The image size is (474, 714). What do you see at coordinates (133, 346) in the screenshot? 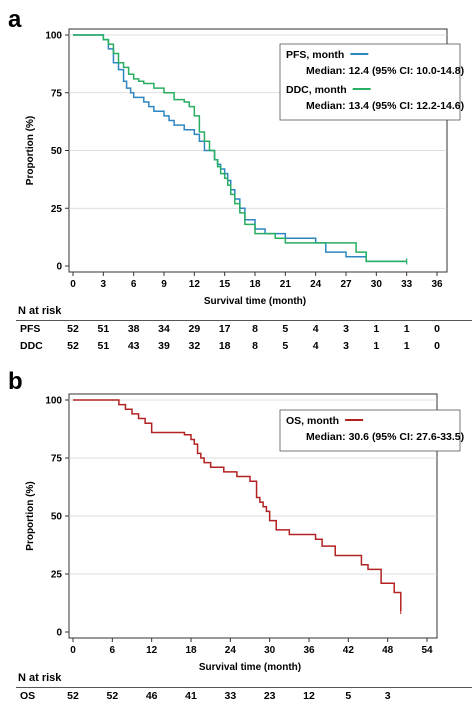
I see `risk-a-cell: 43` at bounding box center [133, 346].